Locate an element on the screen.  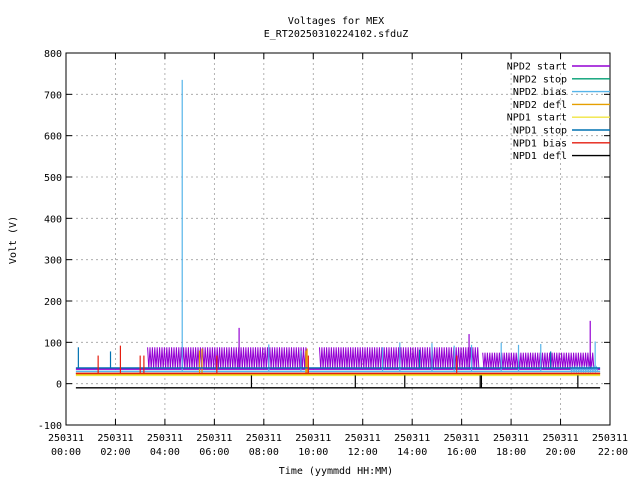
y-tick-label: 300 is located at coordinates (53, 261).